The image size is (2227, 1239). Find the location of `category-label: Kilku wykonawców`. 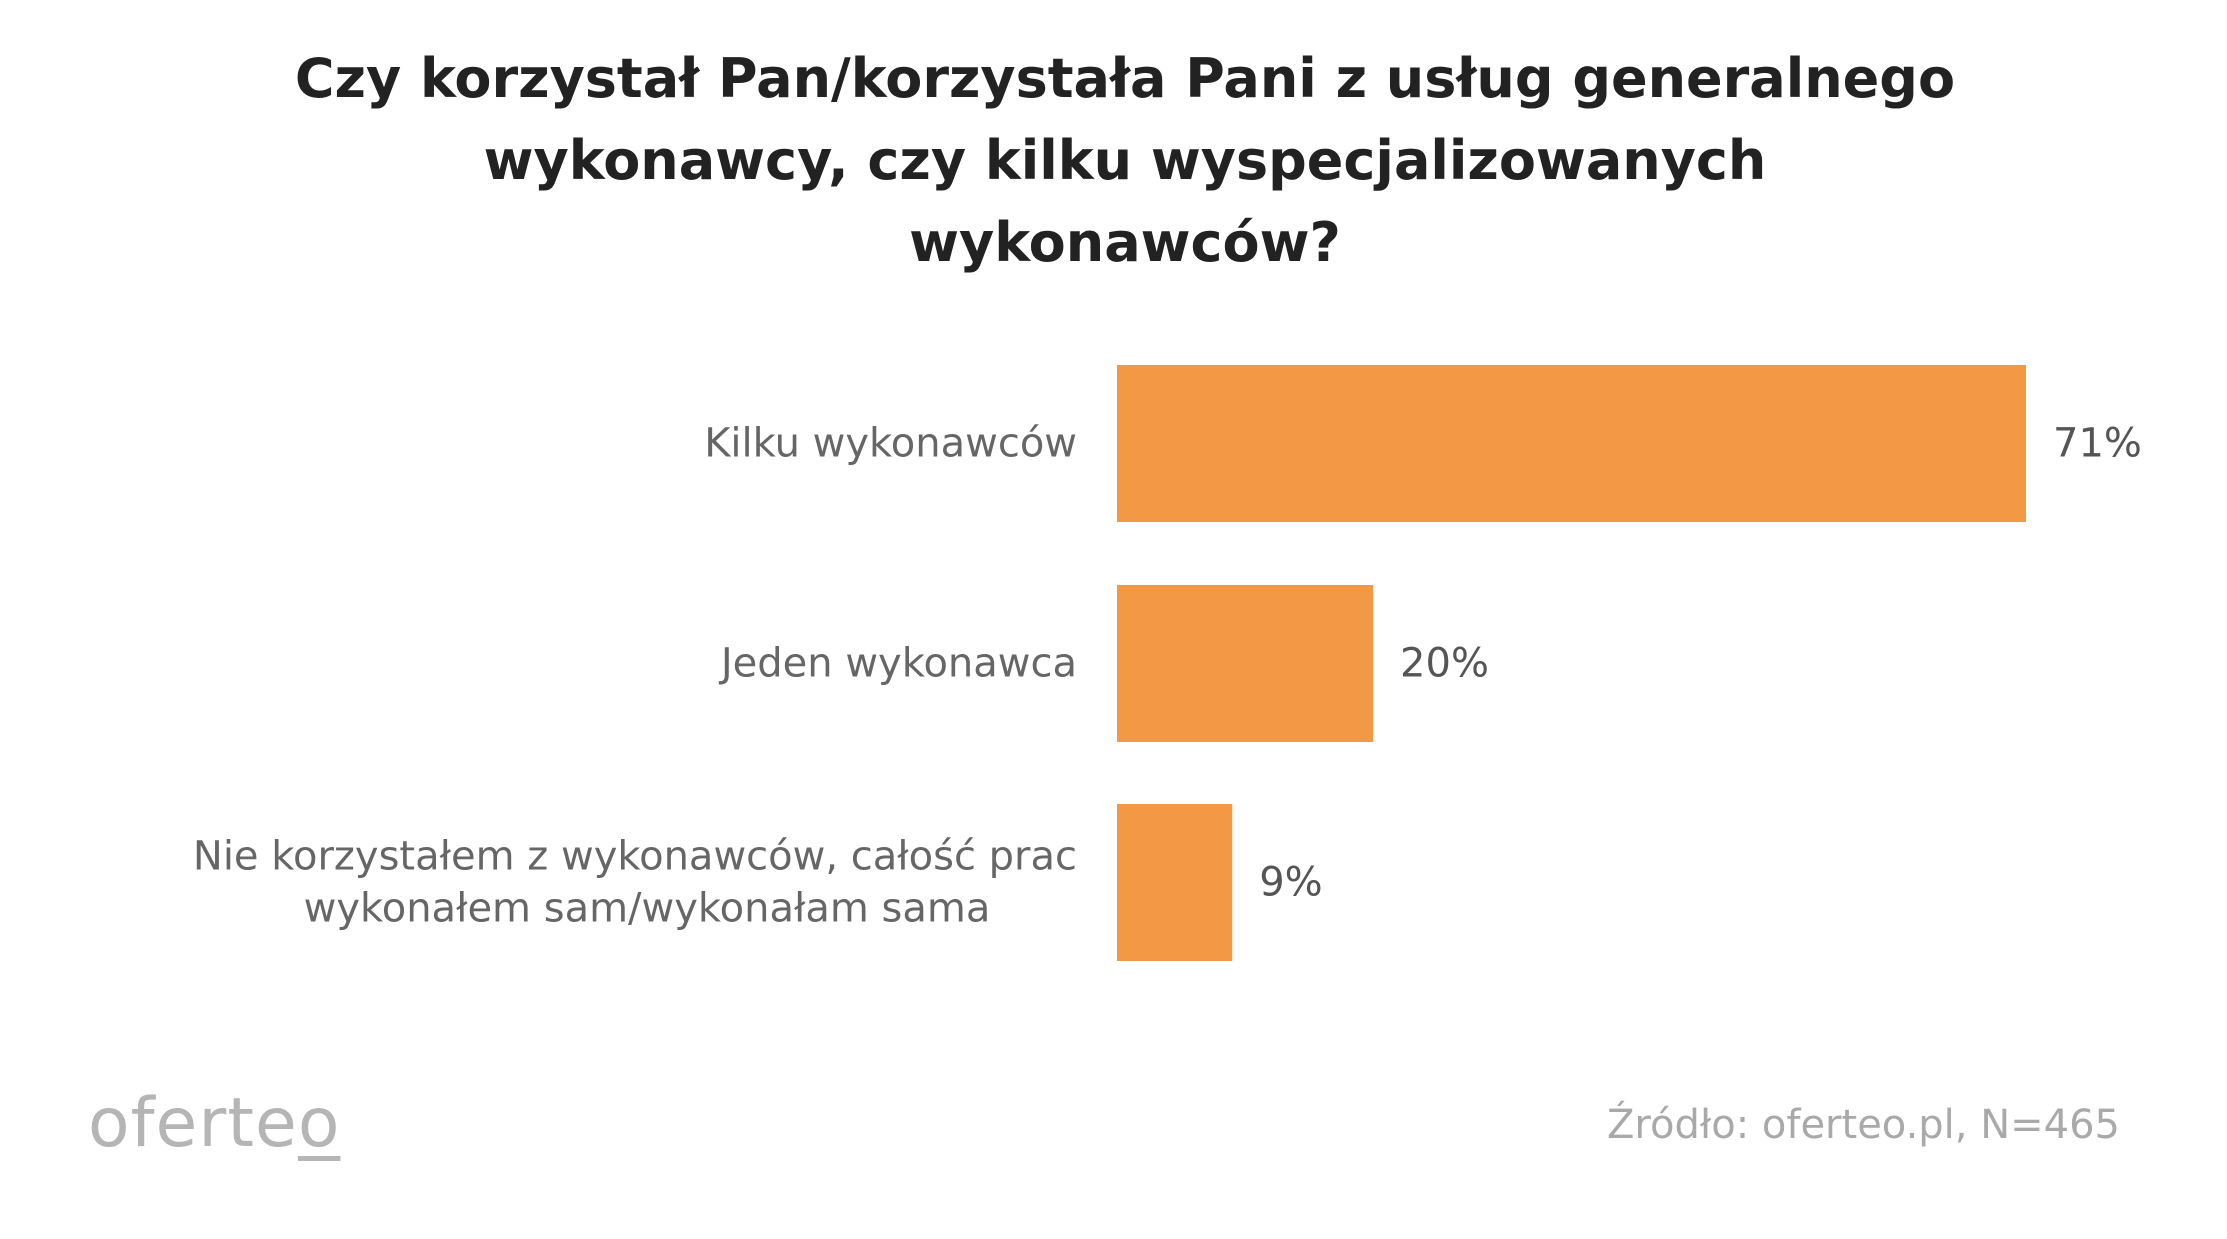

category-label: Kilku wykonawców is located at coordinates (890, 444).